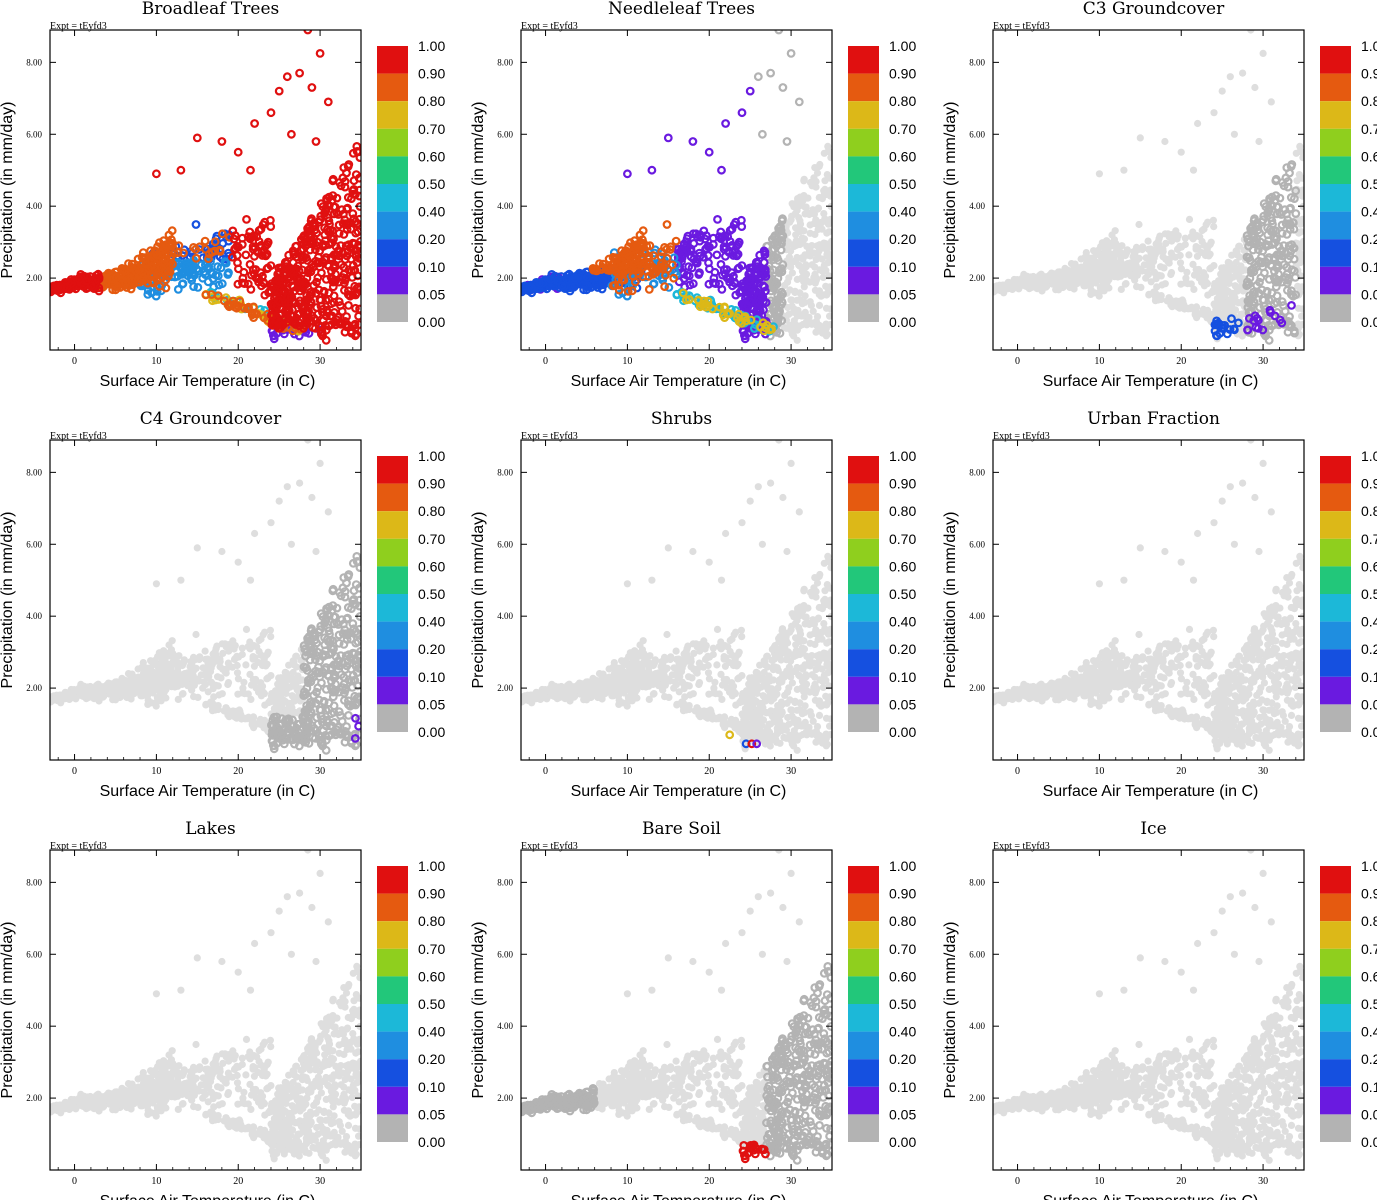 The image size is (1377, 1200). What do you see at coordinates (431, 101) in the screenshot?
I see `colorbar-label: 0.80` at bounding box center [431, 101].